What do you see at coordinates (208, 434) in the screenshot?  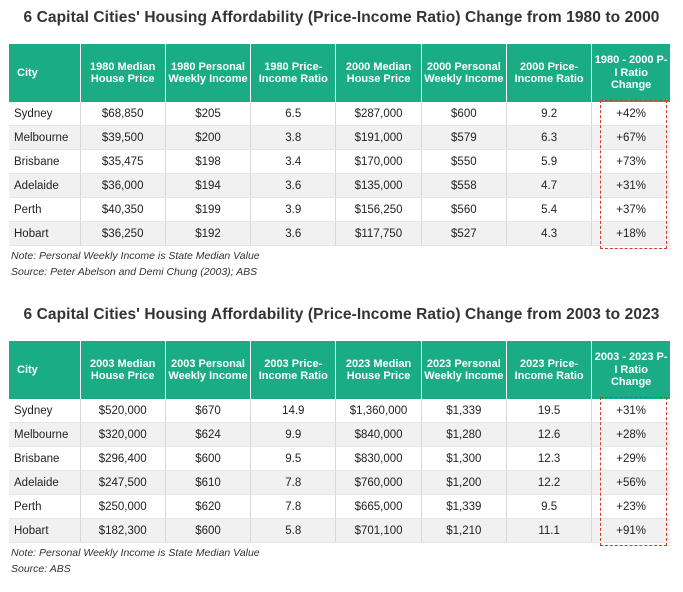 I see `table-cell: $624` at bounding box center [208, 434].